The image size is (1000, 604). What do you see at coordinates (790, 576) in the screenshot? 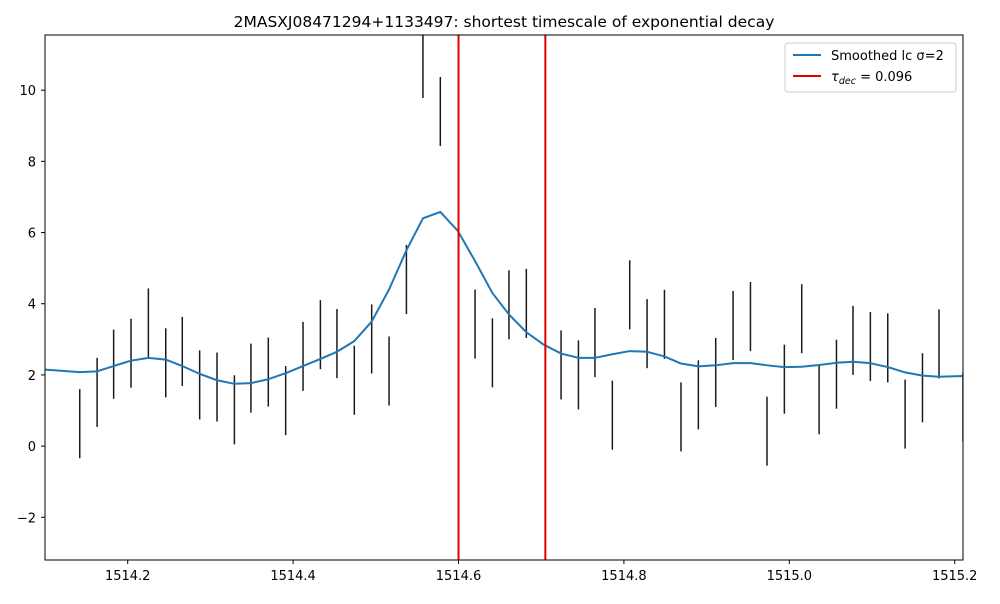
I see `x-tick-label: 1515.0` at bounding box center [790, 576].